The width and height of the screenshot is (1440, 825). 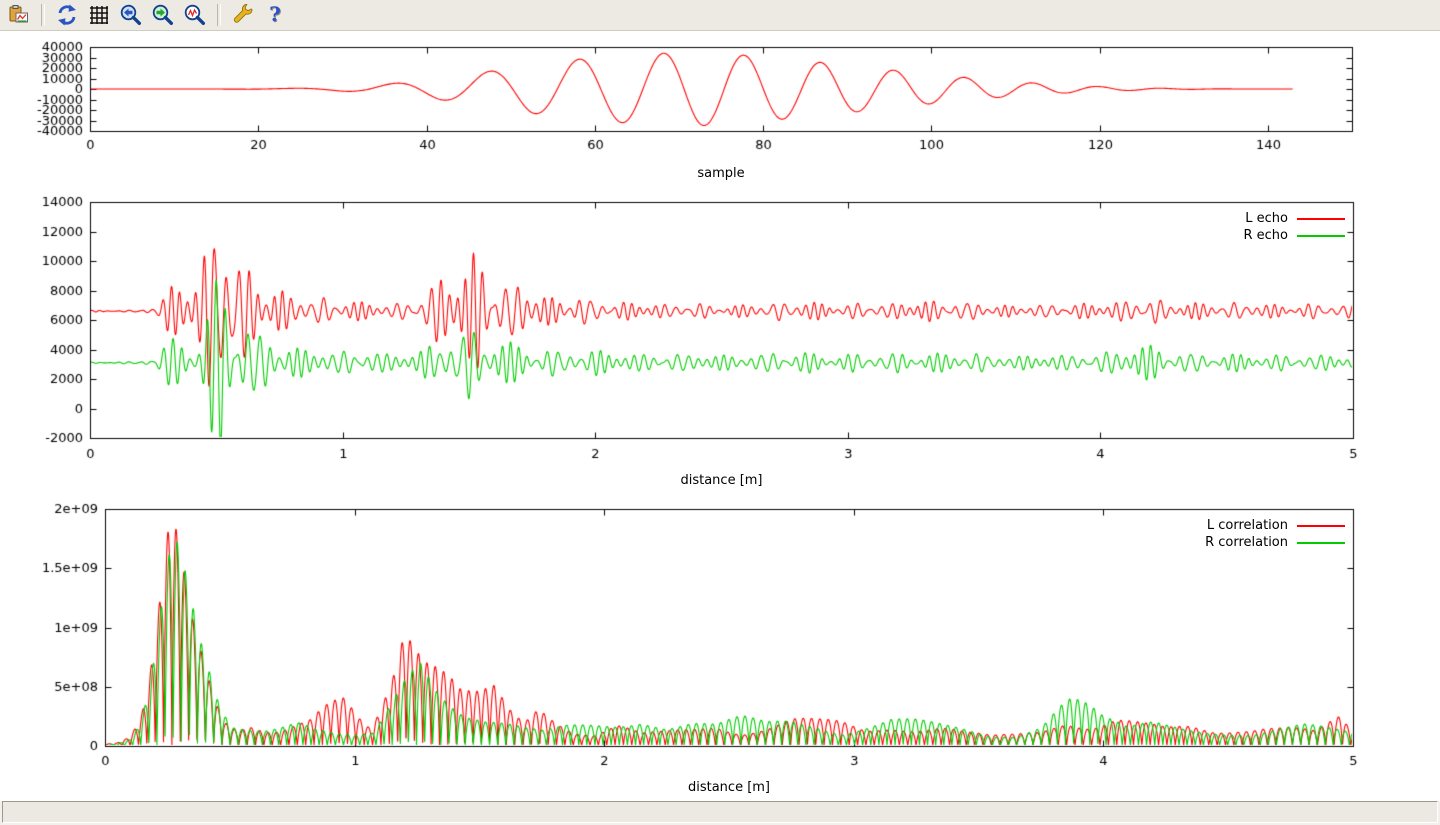 I want to click on magnifier-right-arrow-icon, so click(x=162, y=14).